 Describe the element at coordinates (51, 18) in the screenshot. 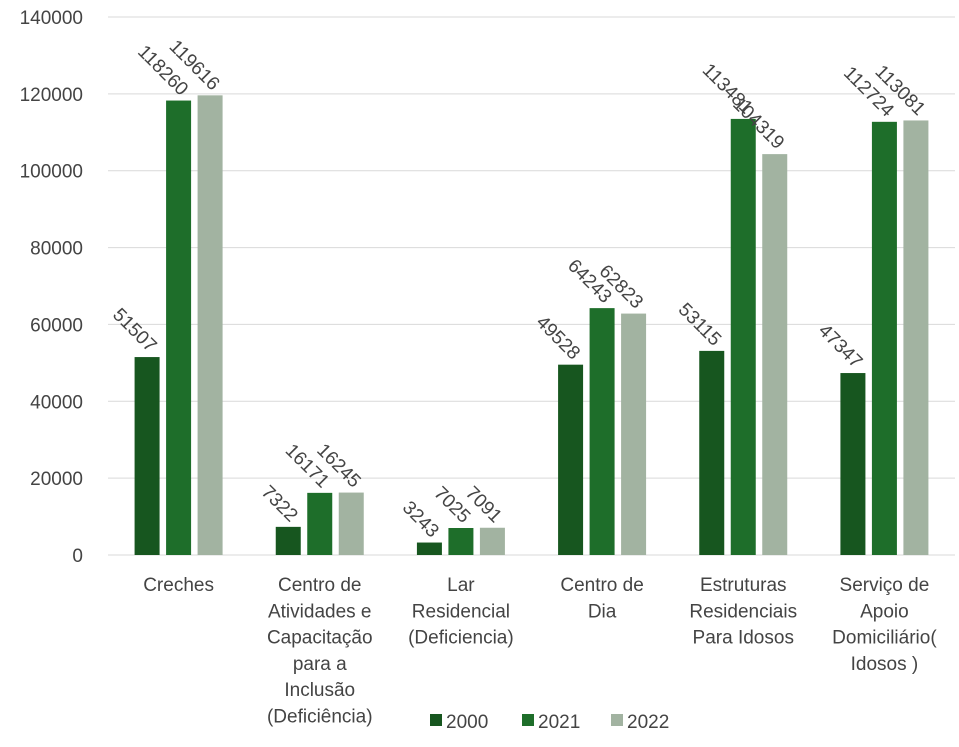

I see `y-tick-label: 140000` at that location.